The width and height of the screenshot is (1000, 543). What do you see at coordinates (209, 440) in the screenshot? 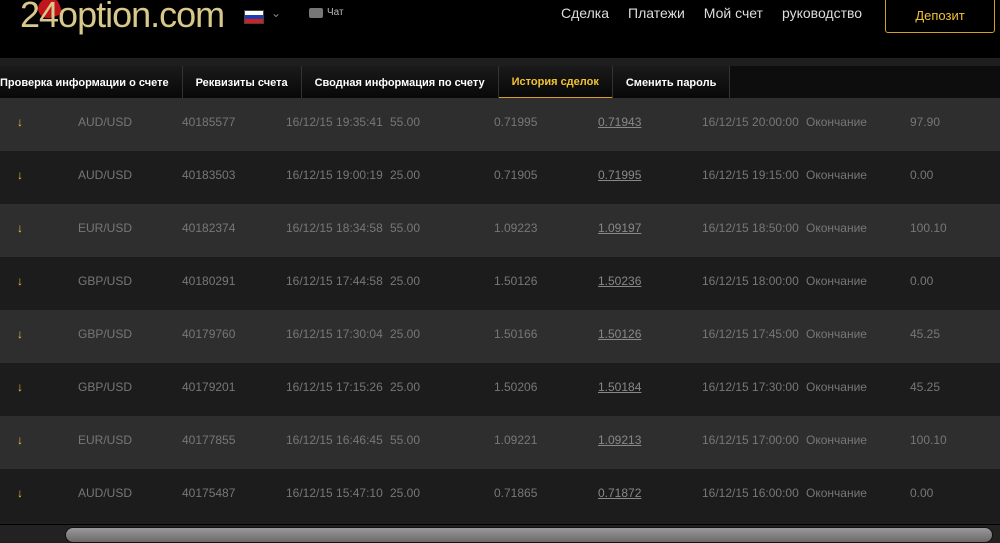
I see `trade-id: 40177855` at bounding box center [209, 440].